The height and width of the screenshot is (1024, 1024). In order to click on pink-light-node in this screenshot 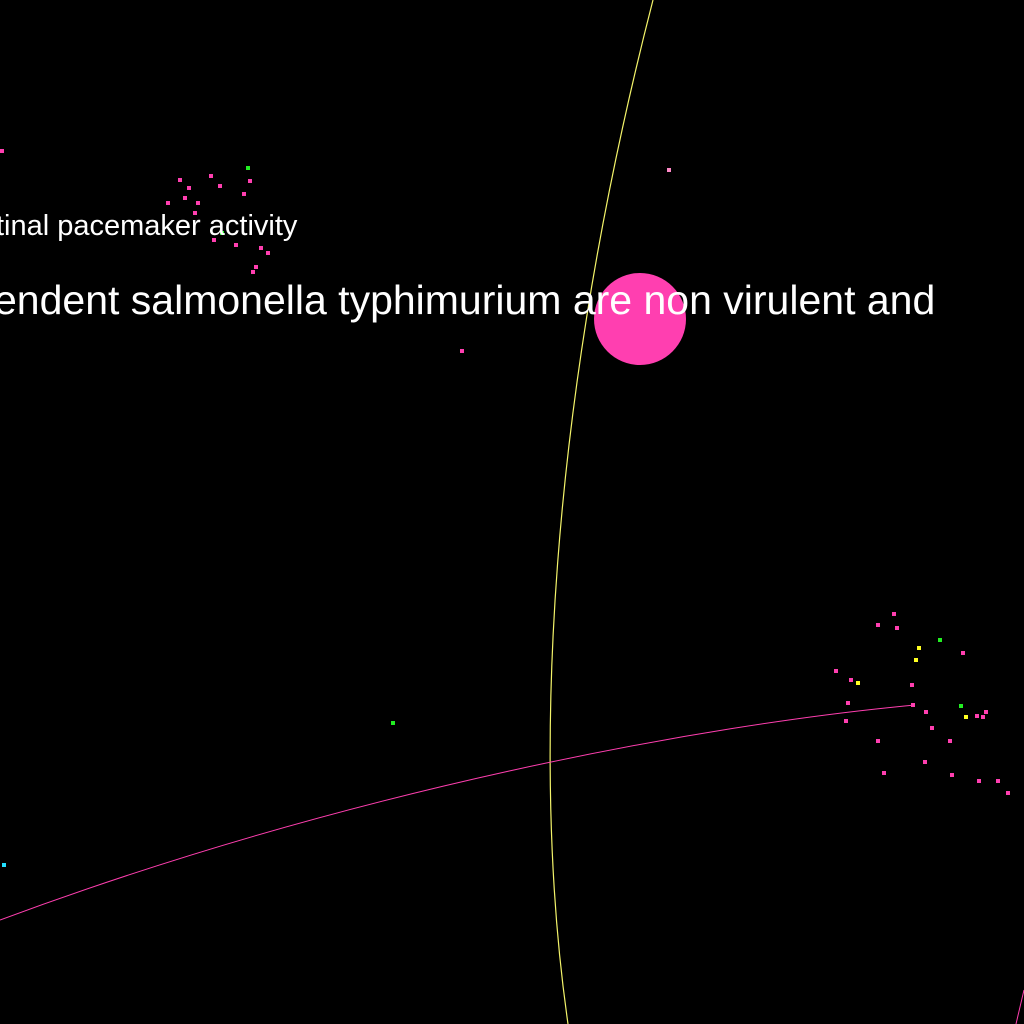, I will do `click(669, 170)`.